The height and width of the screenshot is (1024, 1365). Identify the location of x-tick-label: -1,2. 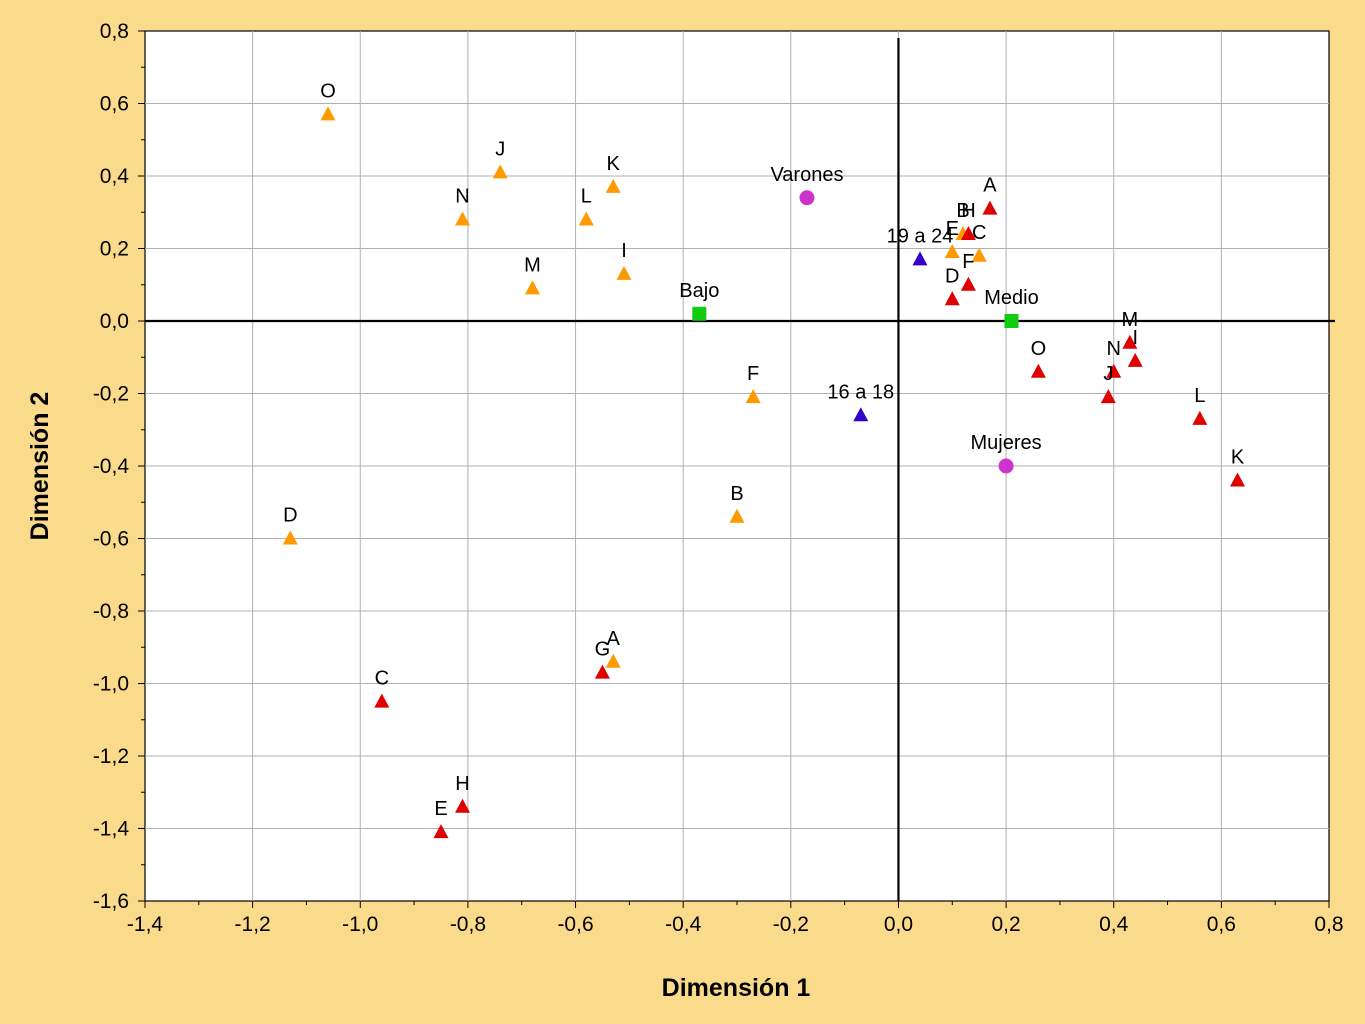
(253, 924).